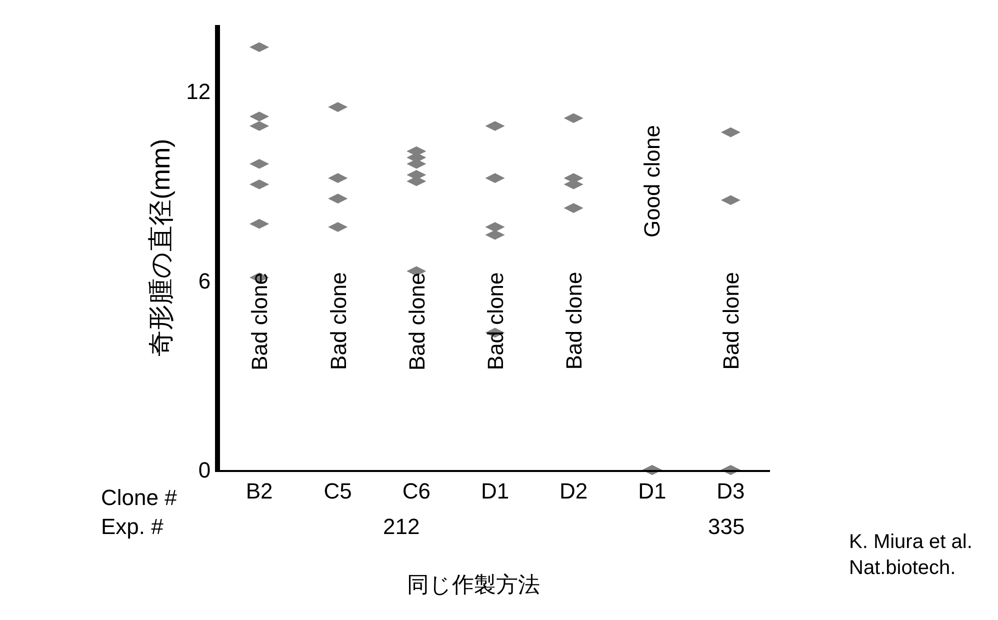  Describe the element at coordinates (473, 584) in the screenshot. I see `text: 同じ作製方法` at that location.